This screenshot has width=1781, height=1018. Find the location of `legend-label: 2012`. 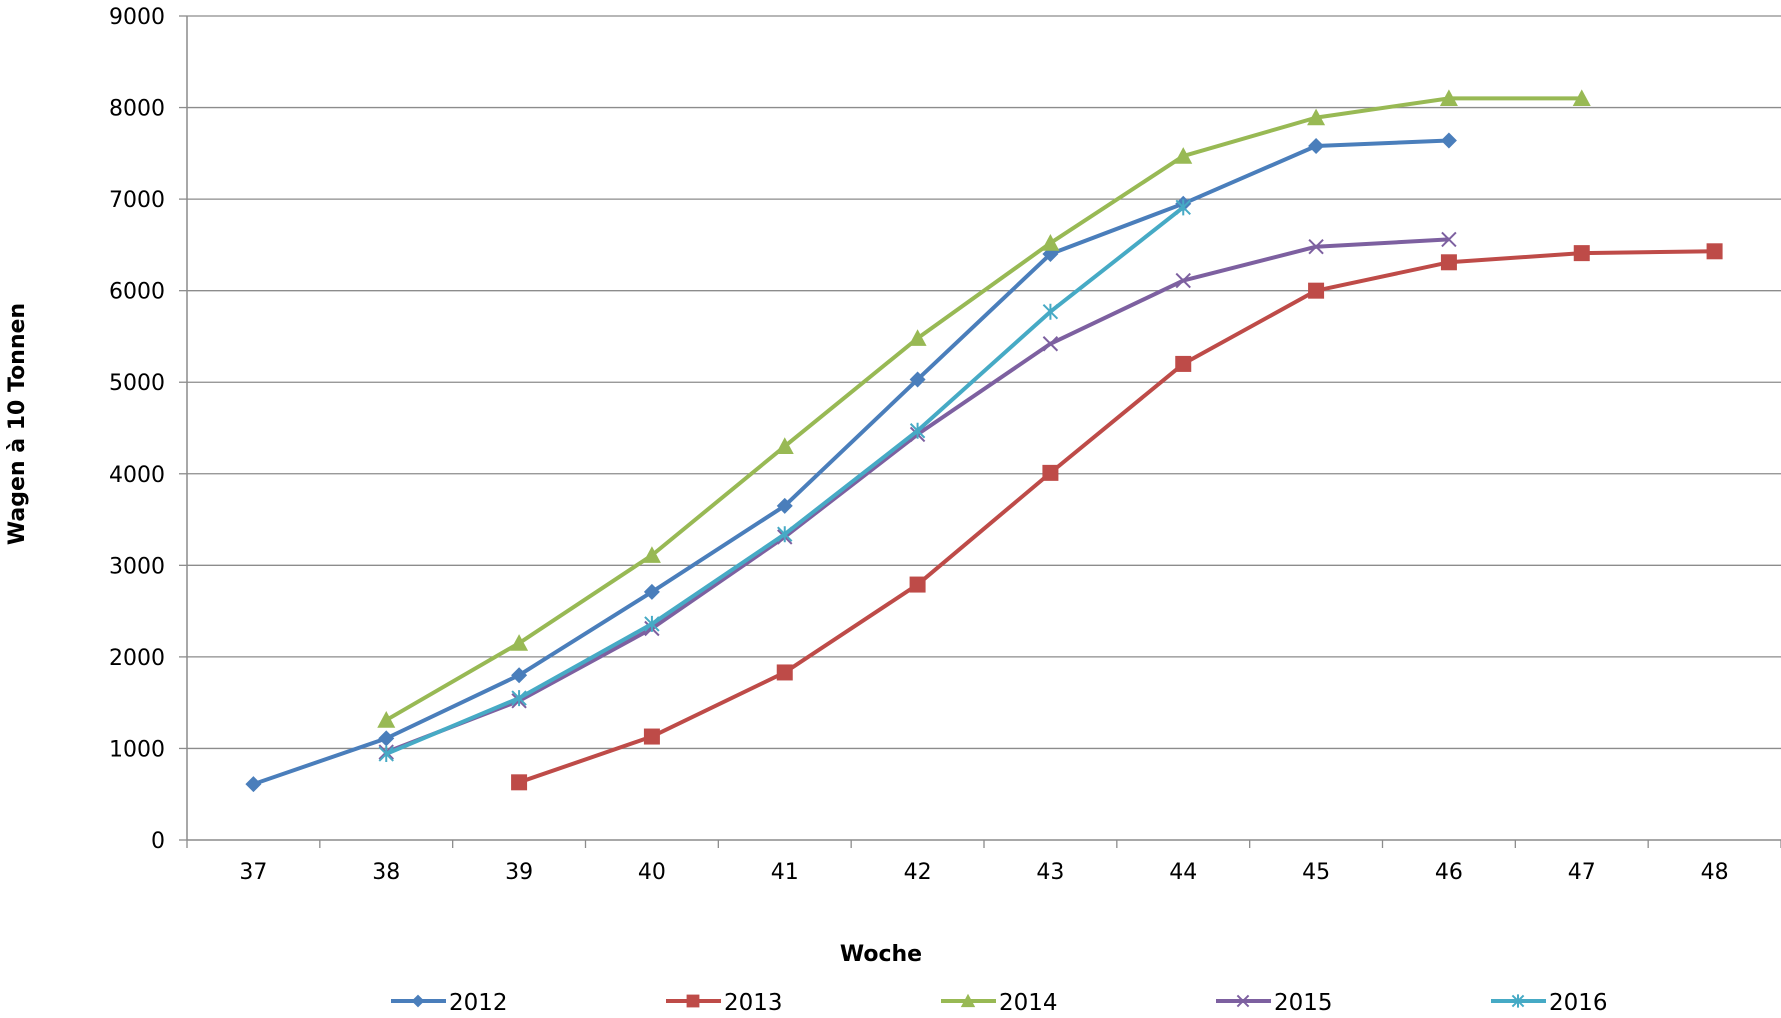

legend-label: 2012 is located at coordinates (478, 1003).